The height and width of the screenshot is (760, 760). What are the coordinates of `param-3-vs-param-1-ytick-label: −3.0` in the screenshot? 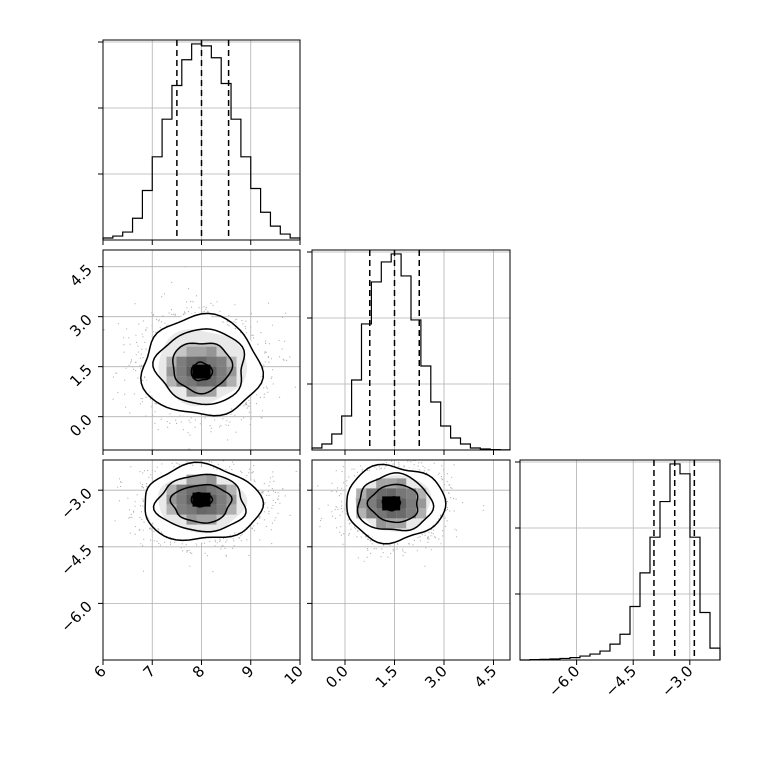 It's located at (76, 503).